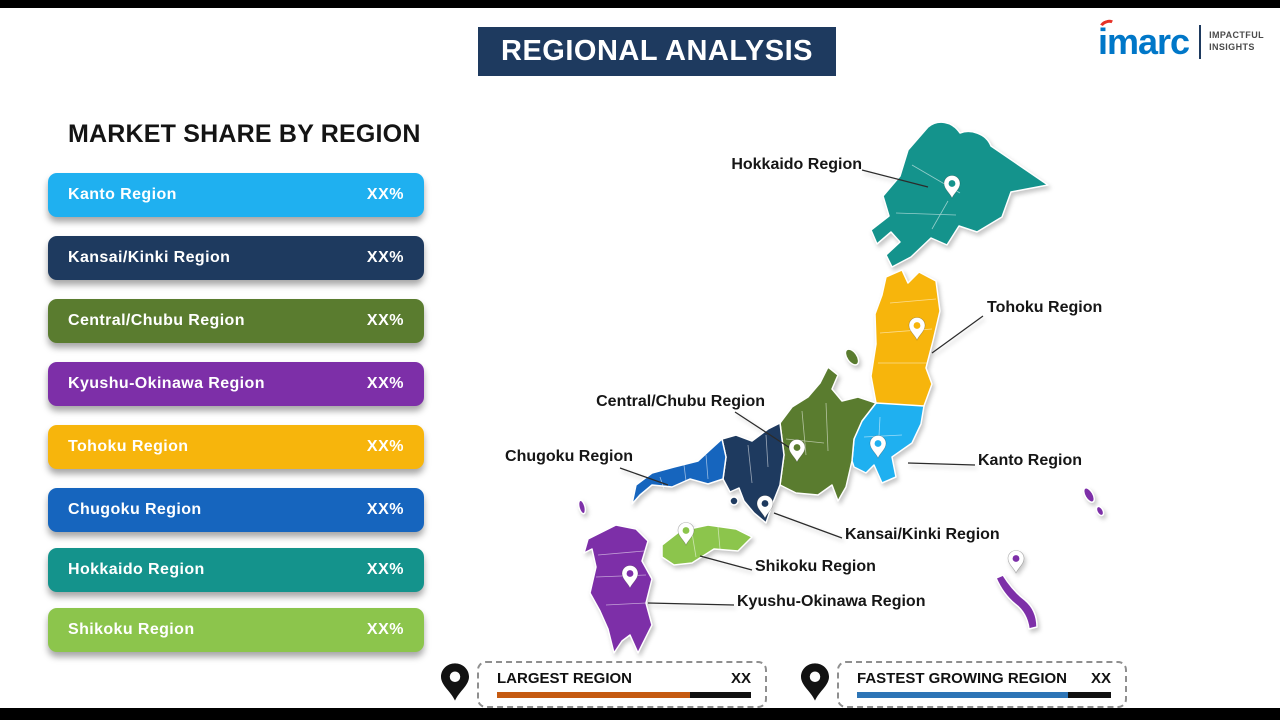  What do you see at coordinates (808, 525) in the screenshot?
I see `connector-kansai` at bounding box center [808, 525].